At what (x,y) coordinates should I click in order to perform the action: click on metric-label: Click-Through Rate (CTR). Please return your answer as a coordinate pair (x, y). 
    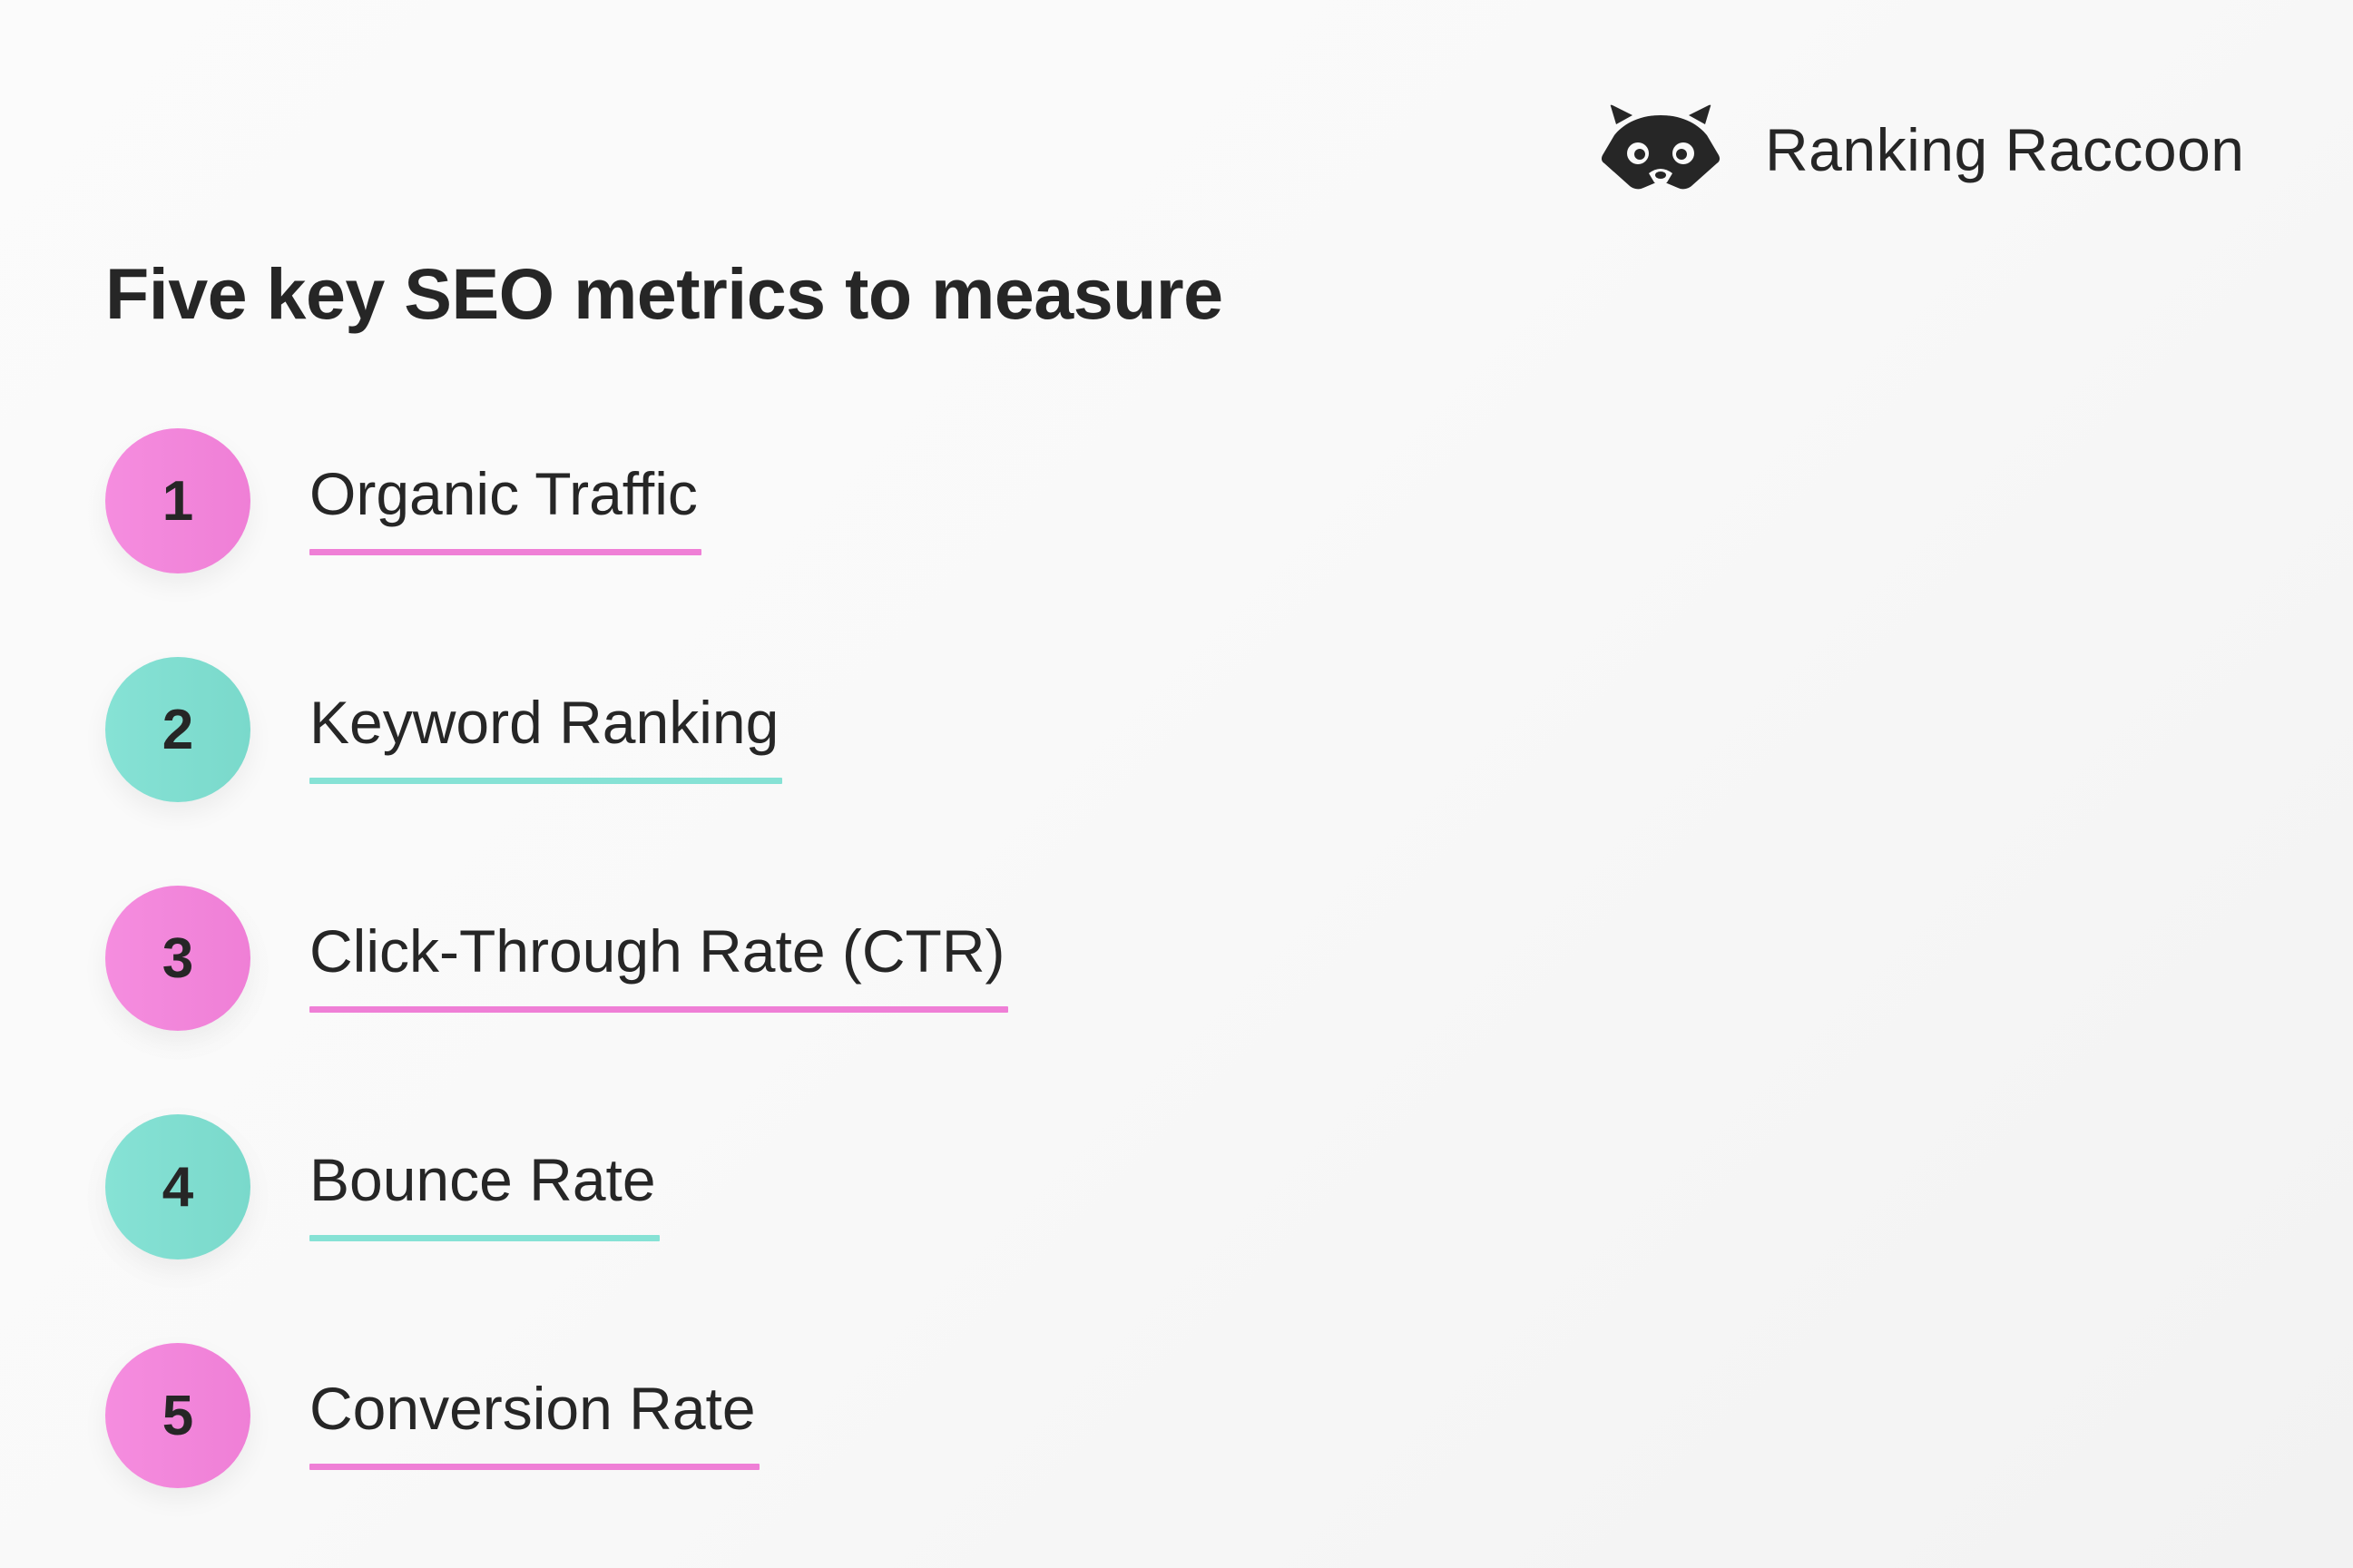
    Looking at the image, I should click on (657, 951).